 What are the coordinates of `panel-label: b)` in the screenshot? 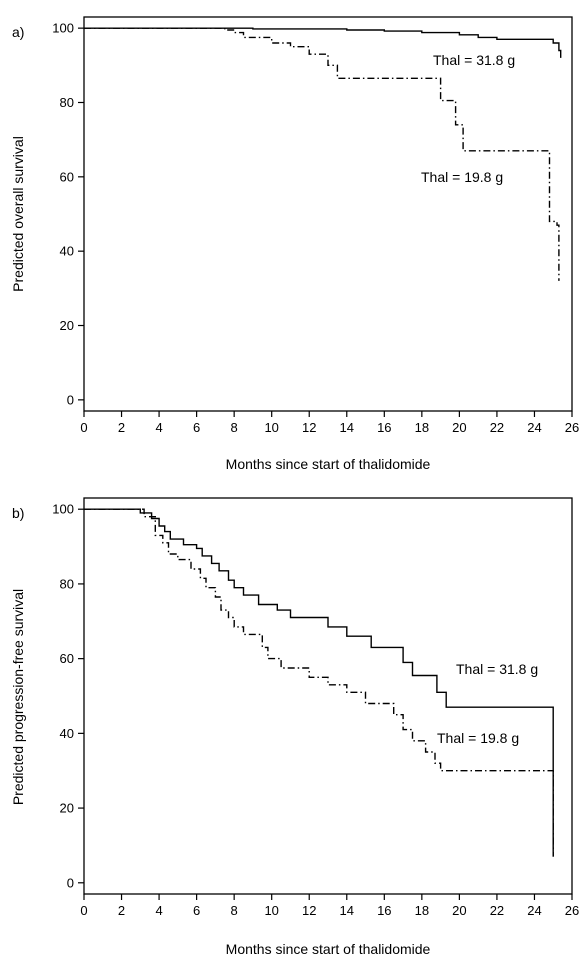 It's located at (18, 513).